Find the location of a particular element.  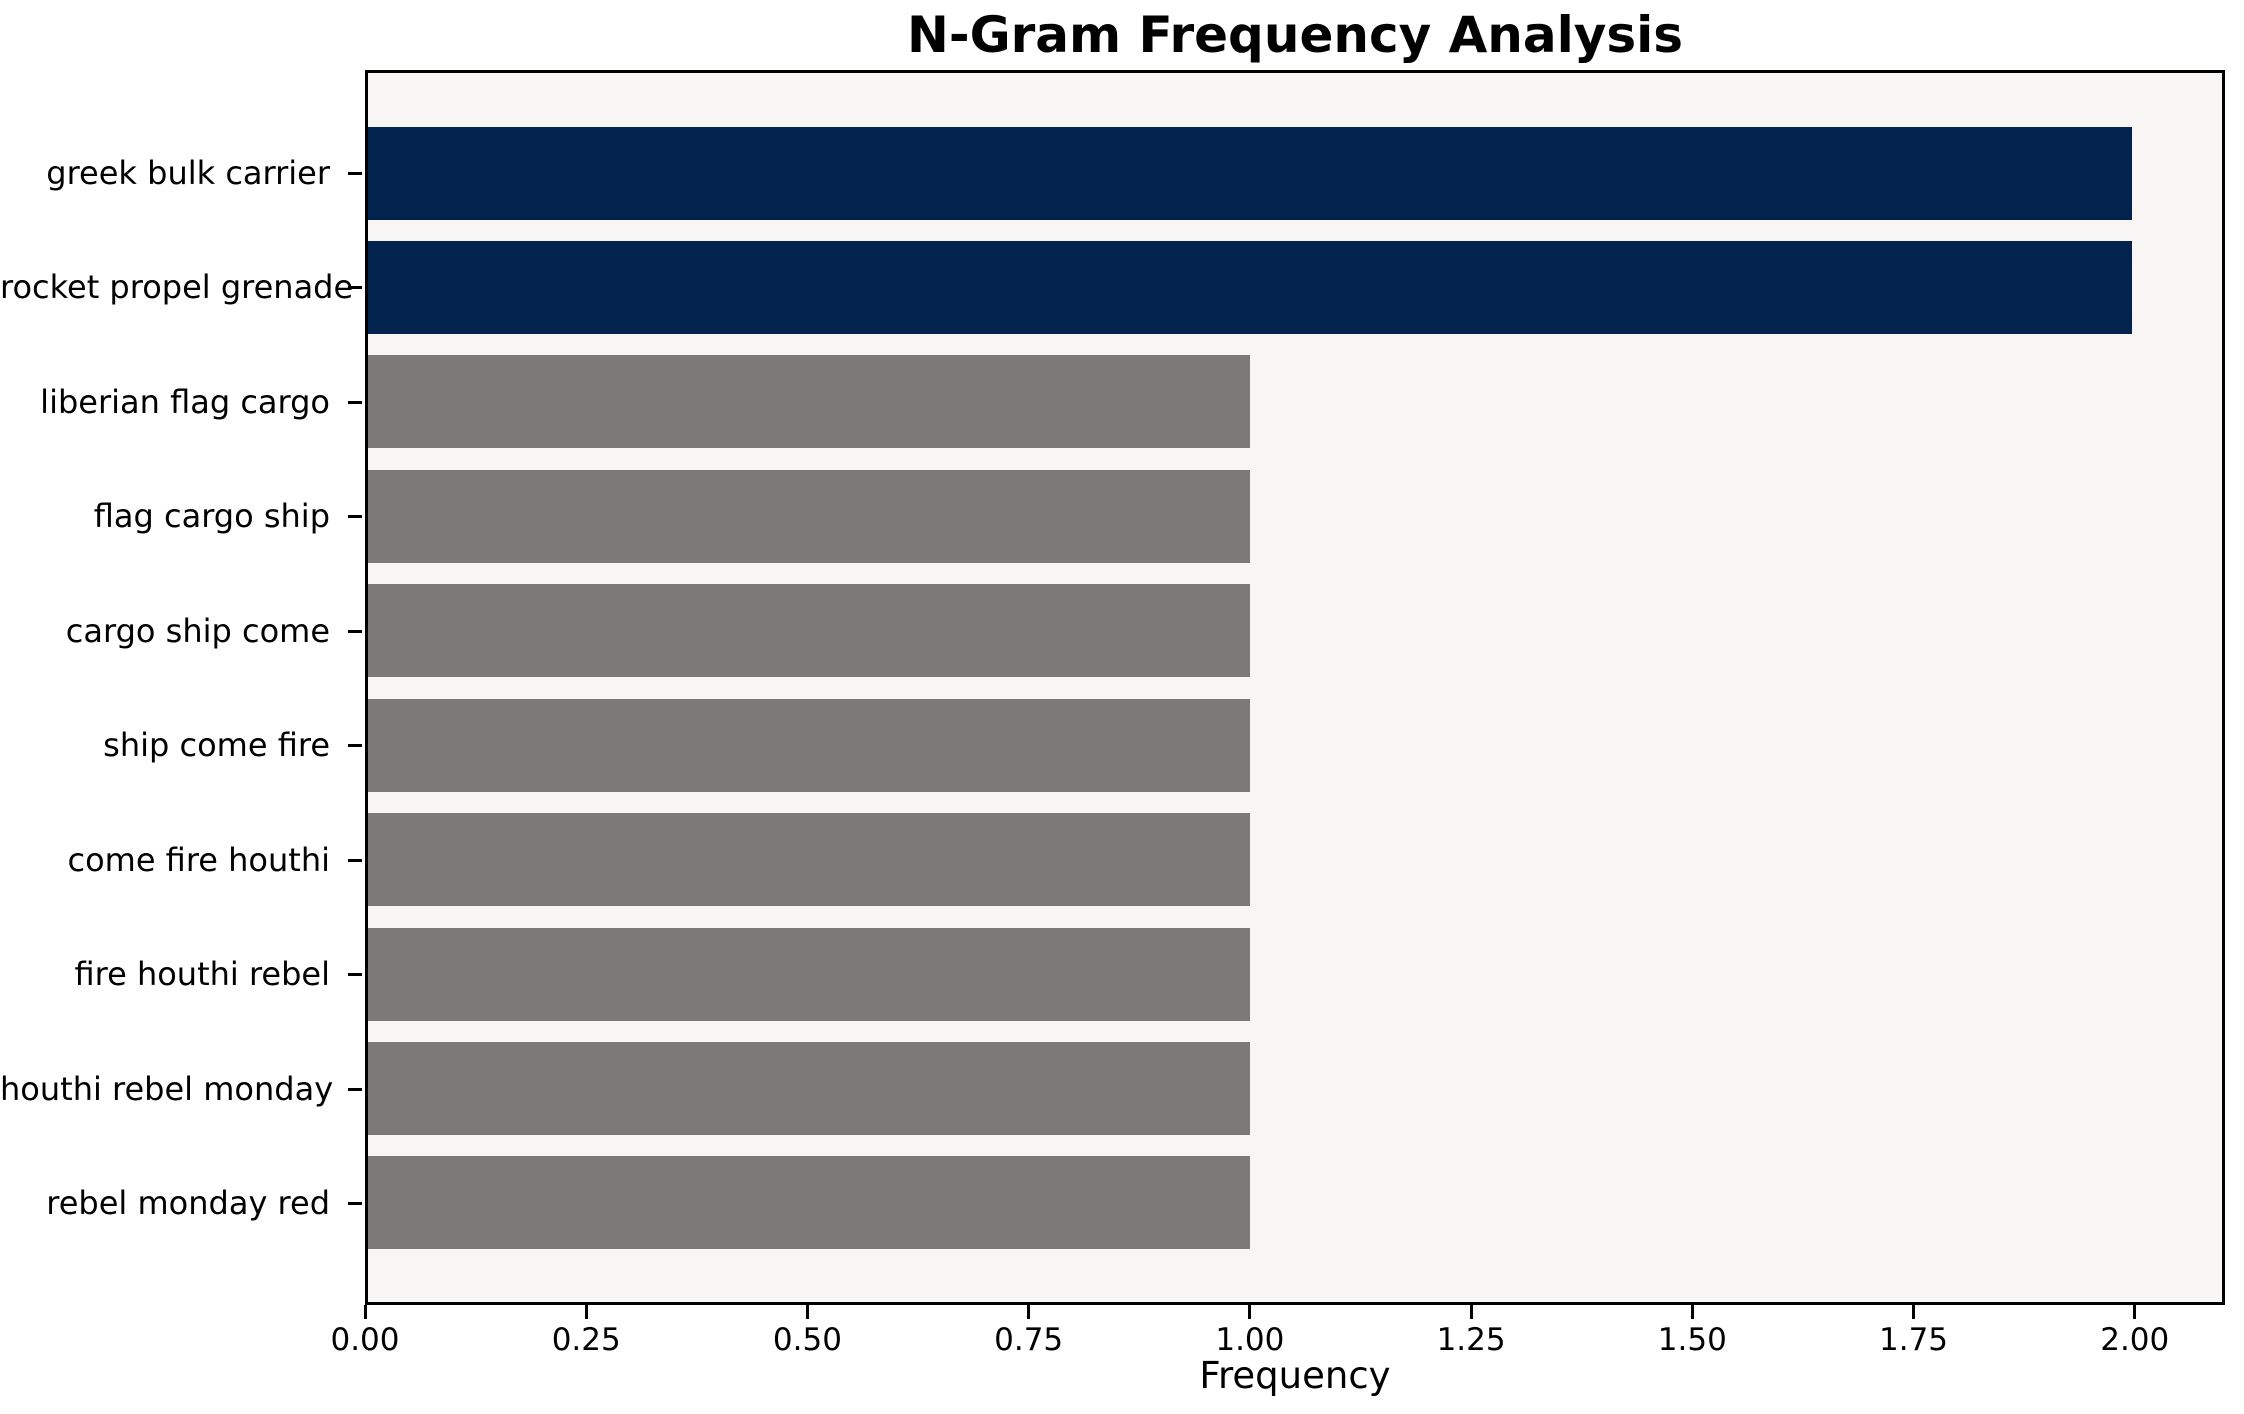

x-tick-label-3: 0.75 is located at coordinates (1029, 1340).